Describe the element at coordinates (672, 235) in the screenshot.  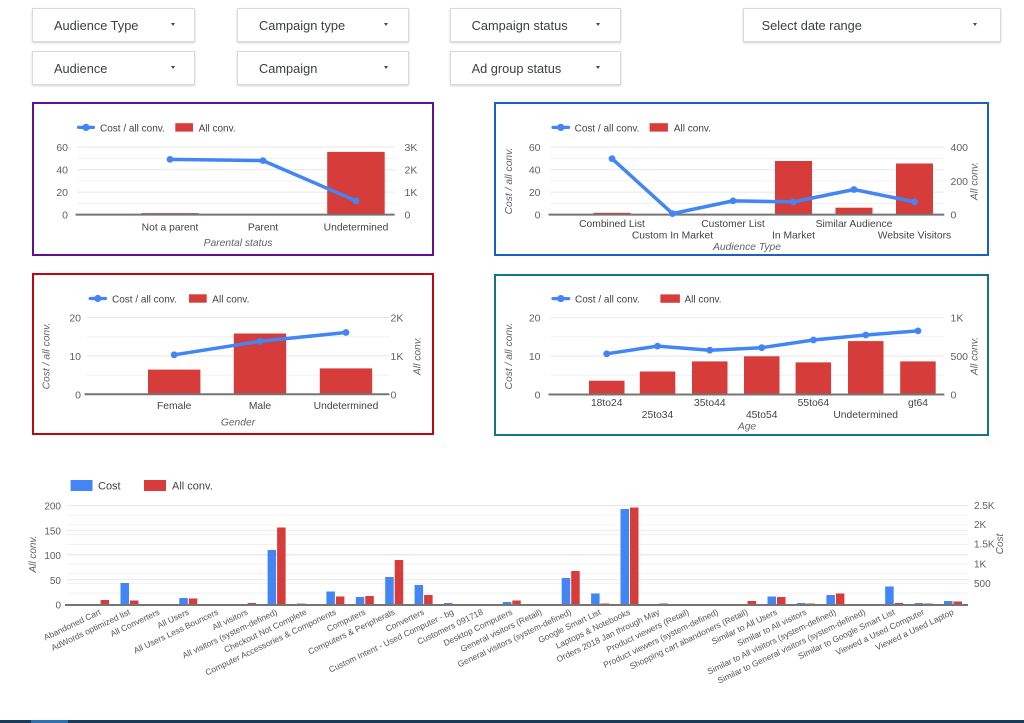
I see `svg-text: Custom In Market` at that location.